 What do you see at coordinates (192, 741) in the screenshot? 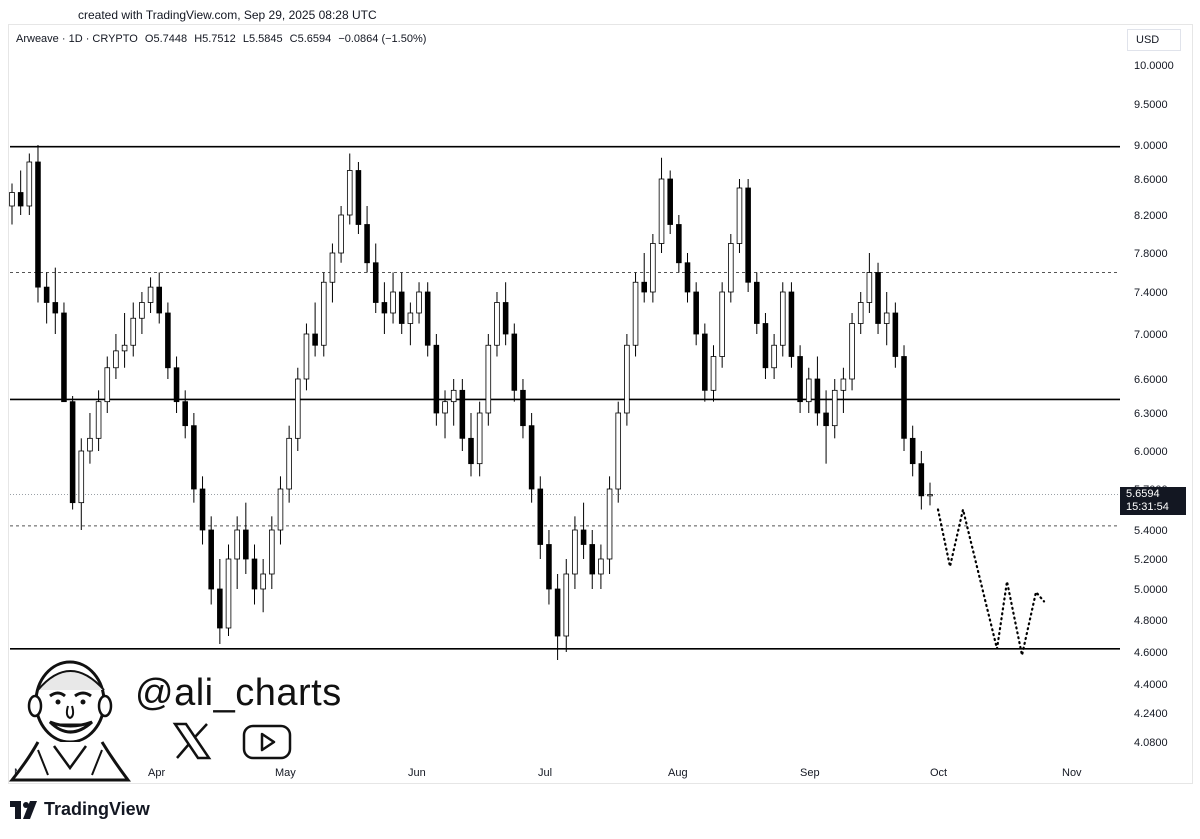
I see `x-logo-icon` at bounding box center [192, 741].